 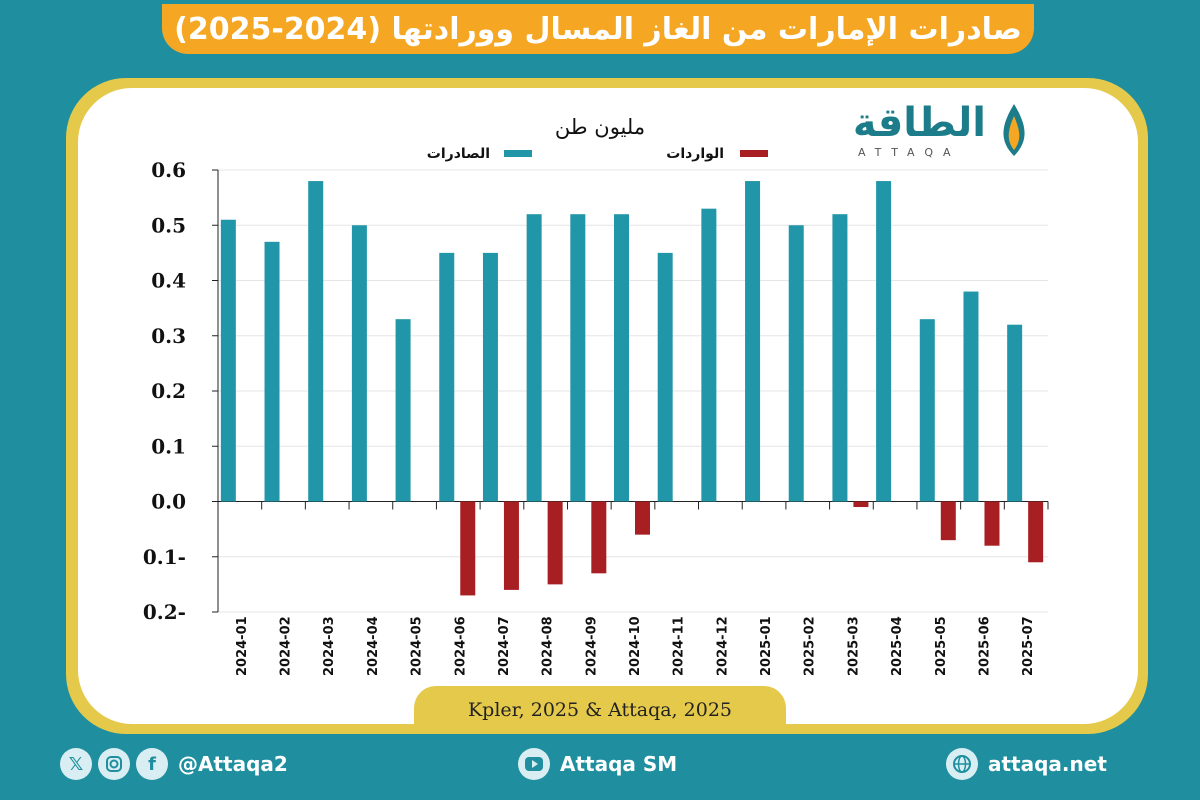 What do you see at coordinates (329, 646) in the screenshot?
I see `x-tick-label: 2024-03` at bounding box center [329, 646].